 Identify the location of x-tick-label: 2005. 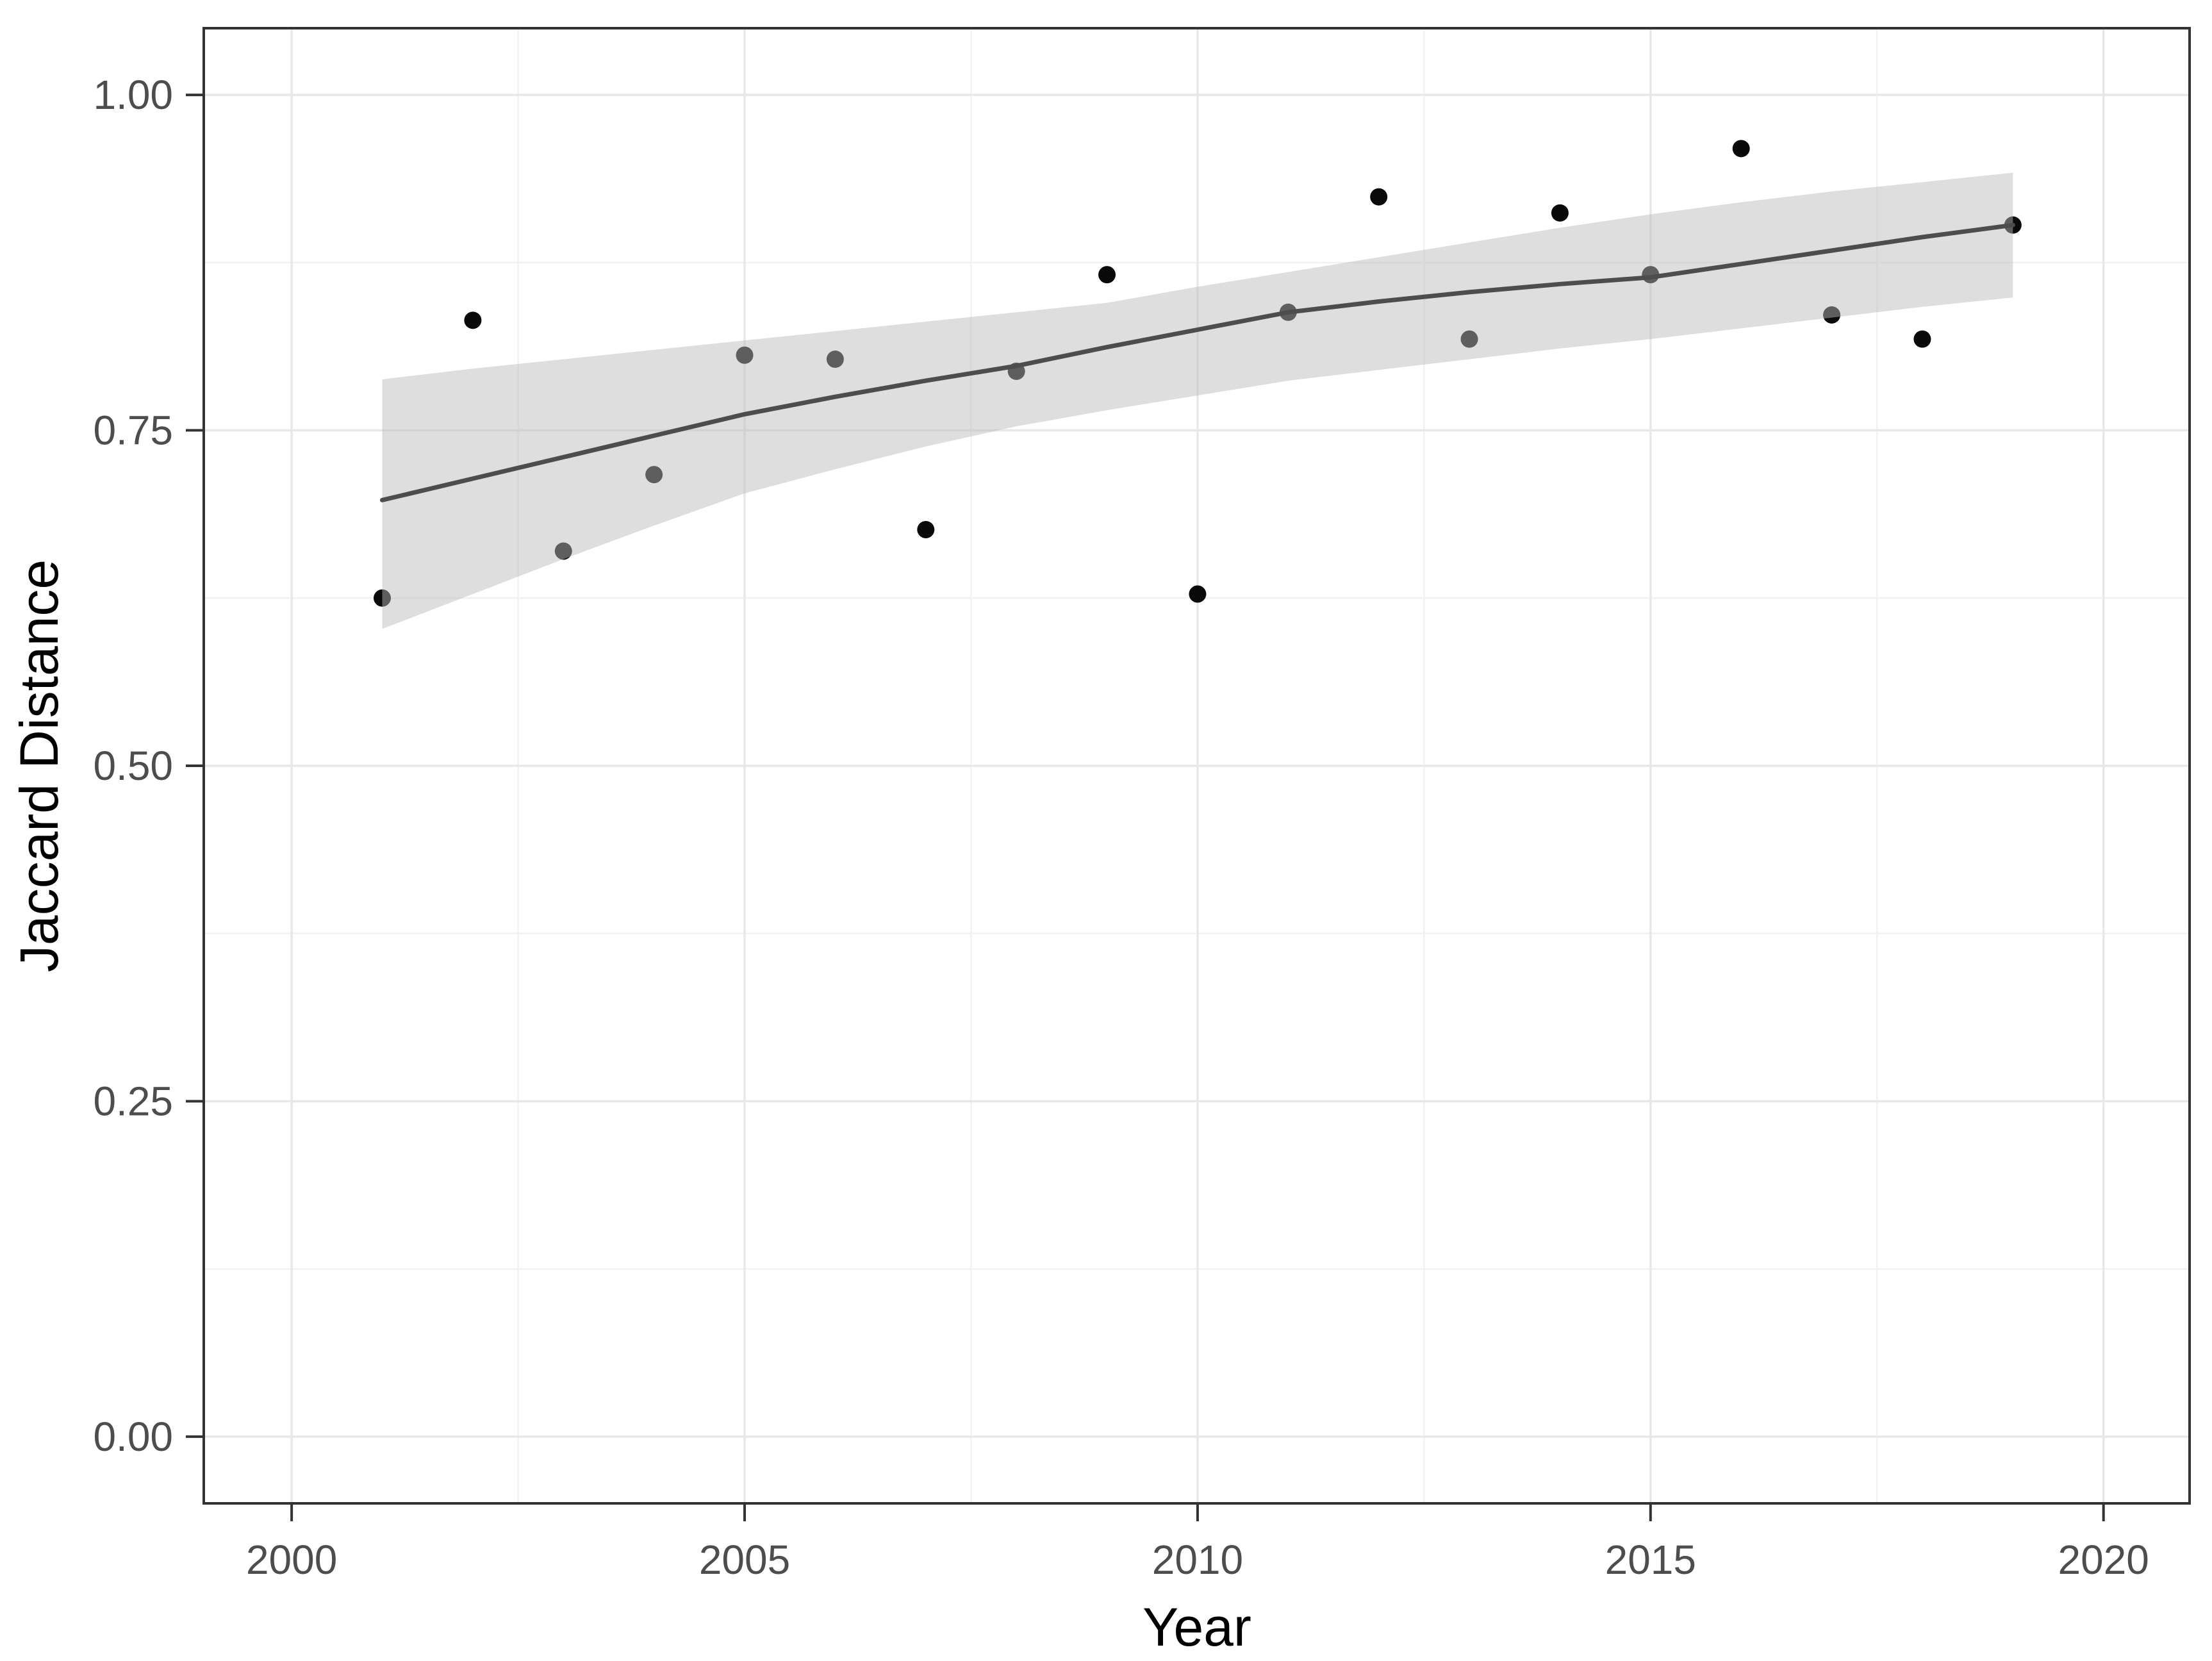
(744, 1560).